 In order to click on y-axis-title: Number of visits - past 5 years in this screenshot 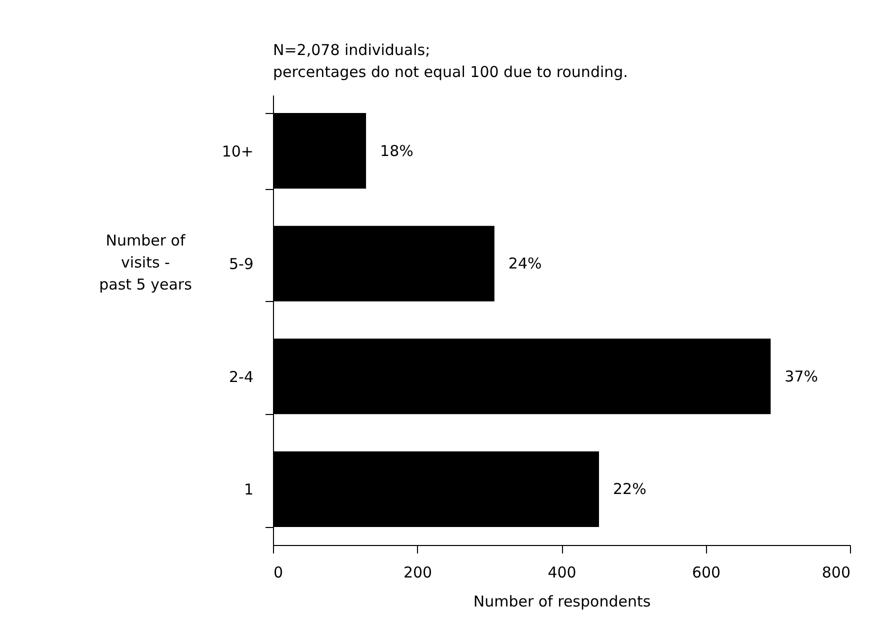, I will do `click(145, 263)`.